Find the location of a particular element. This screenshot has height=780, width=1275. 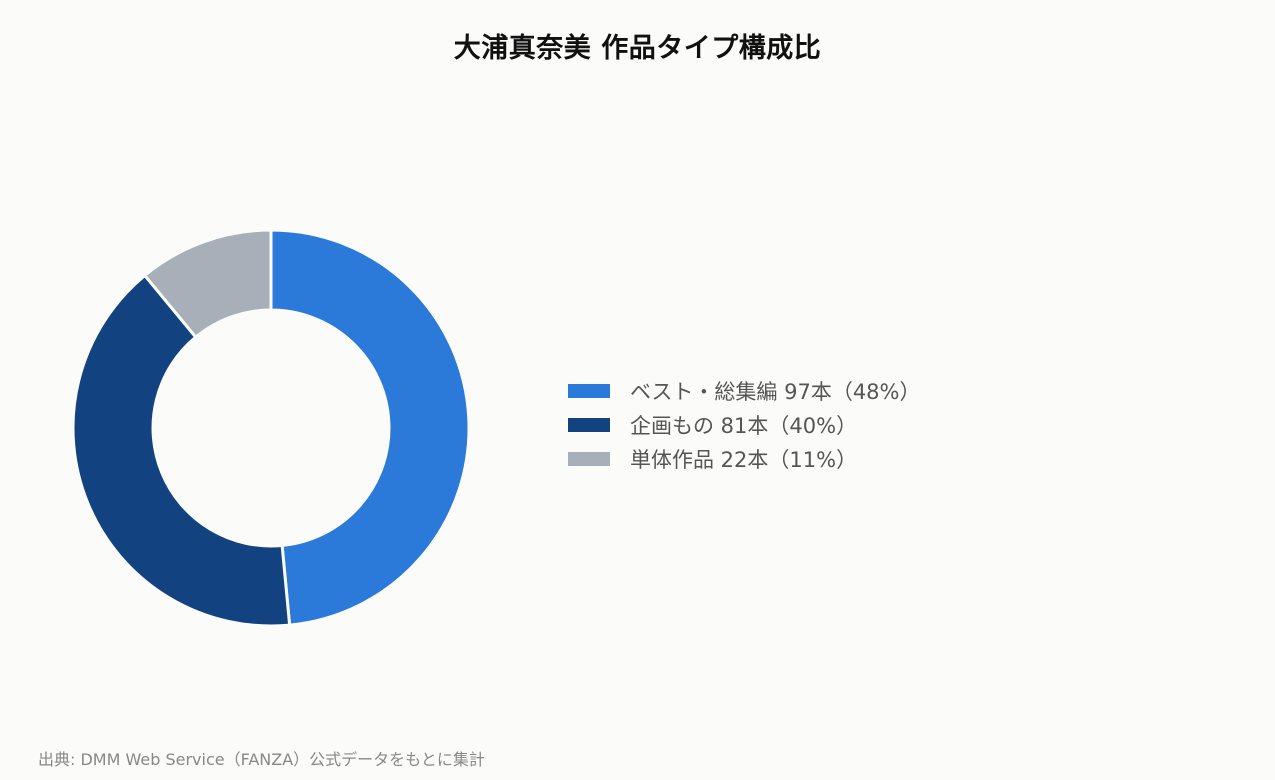

legend-label-kikaku: 企画もの 81本（40%） is located at coordinates (744, 426).